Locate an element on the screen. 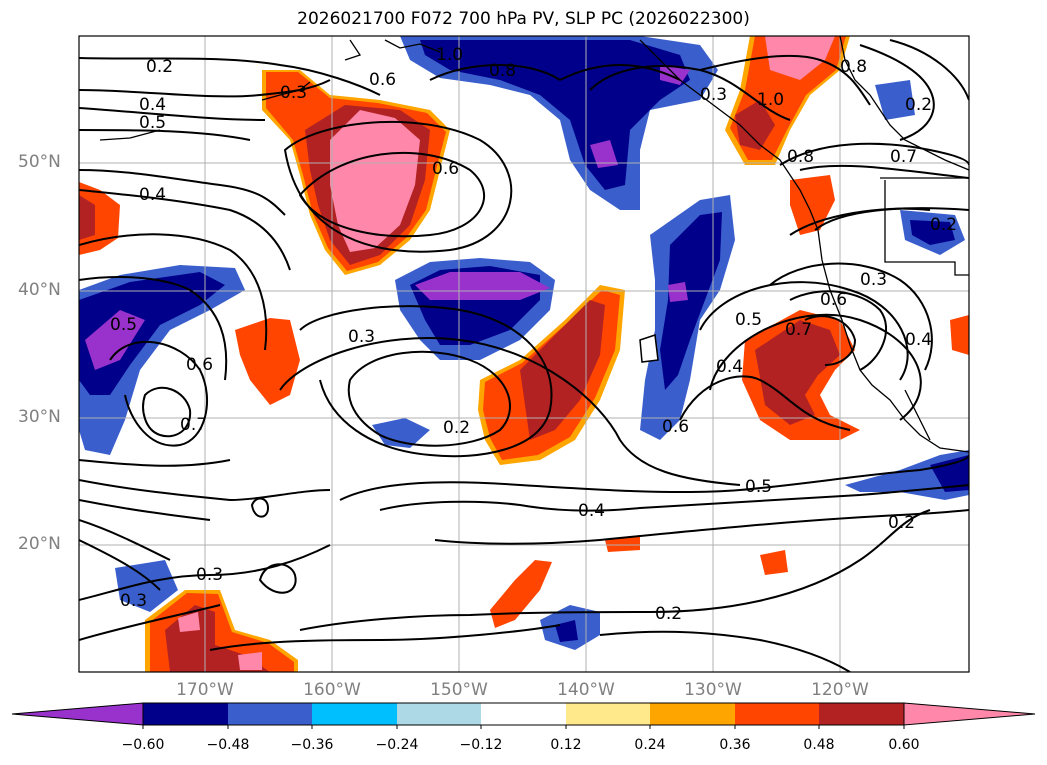  colorbar-tick: −0.48 is located at coordinates (228, 745).